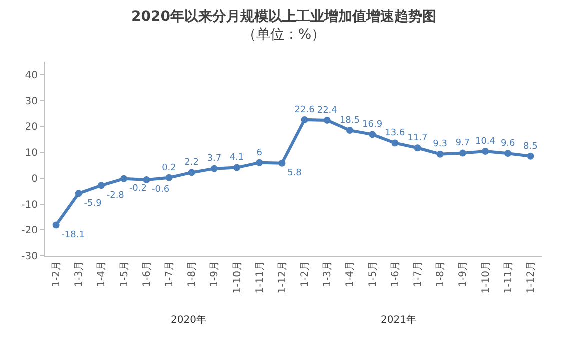  Describe the element at coordinates (259, 153) in the screenshot. I see `data-label: 6` at that location.